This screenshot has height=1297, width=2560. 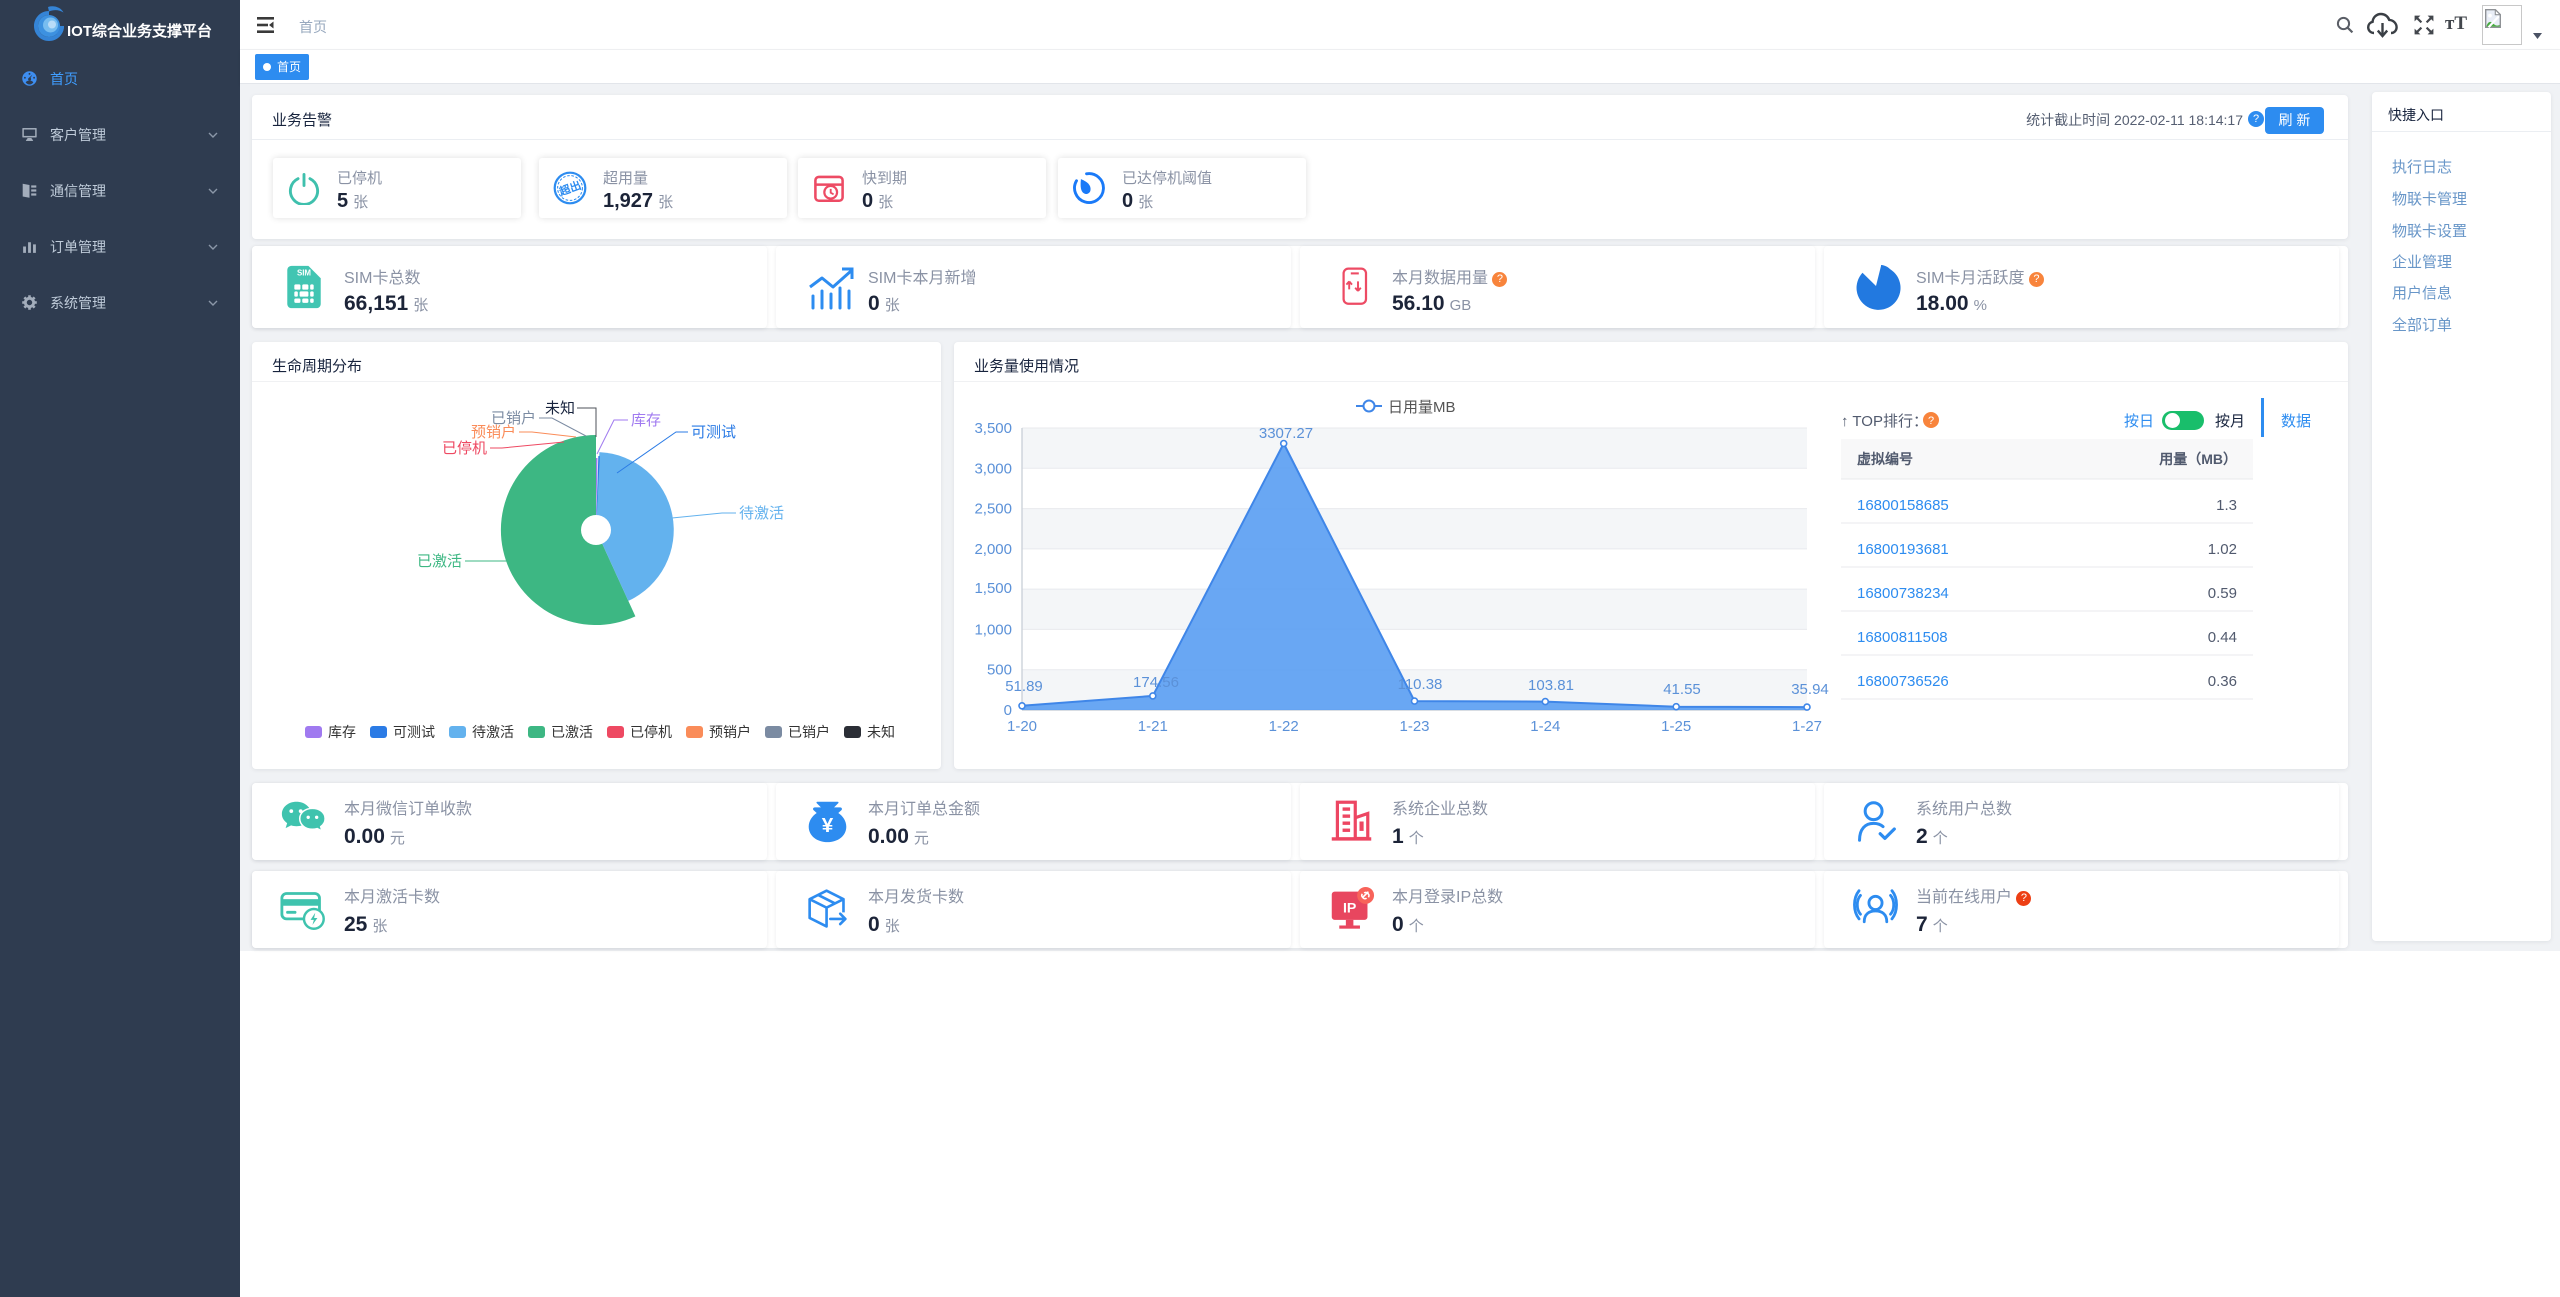 I want to click on svg-text: 41.55, so click(x=1682, y=689).